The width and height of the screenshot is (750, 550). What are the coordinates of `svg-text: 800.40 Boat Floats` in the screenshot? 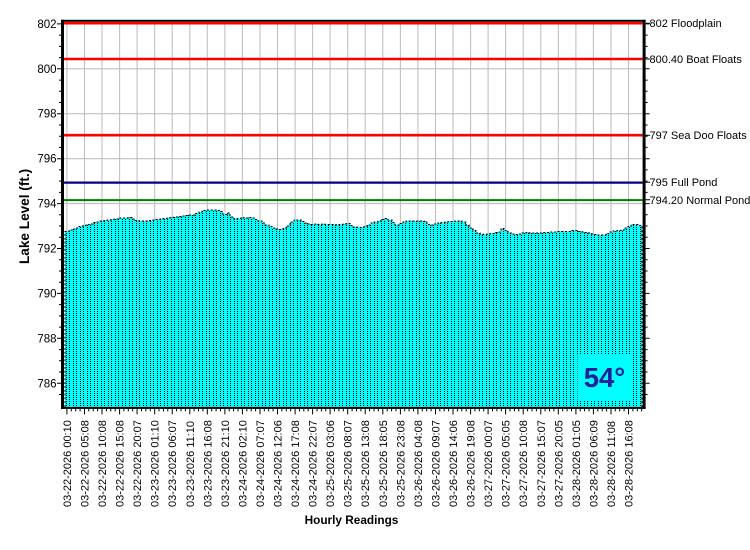 It's located at (696, 60).